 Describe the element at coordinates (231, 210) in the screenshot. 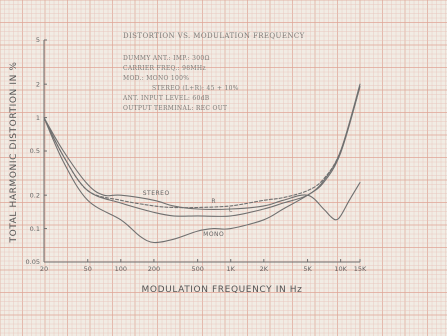

I see `series-l-label: L` at that location.